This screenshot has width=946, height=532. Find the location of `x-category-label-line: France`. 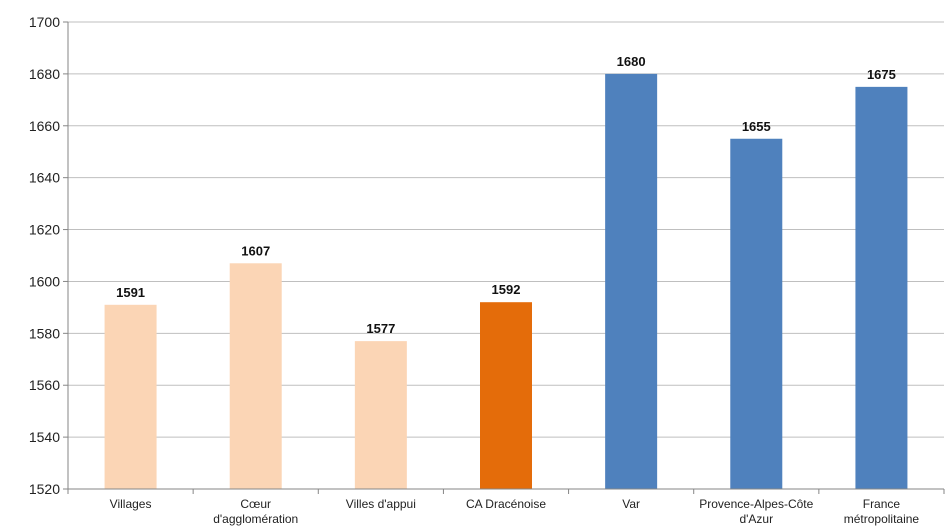

x-category-label-line: France is located at coordinates (882, 504).